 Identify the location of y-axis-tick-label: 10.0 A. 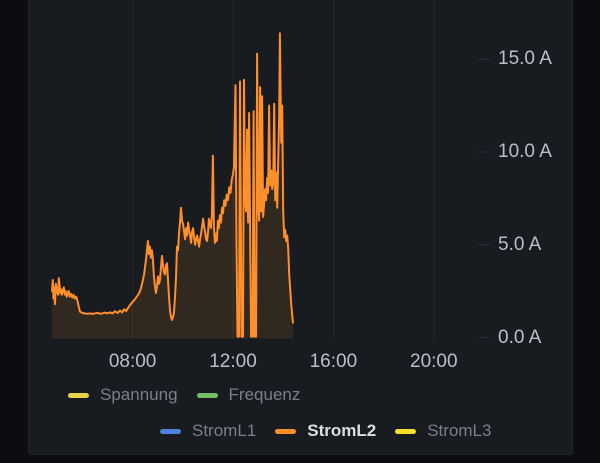
(525, 151).